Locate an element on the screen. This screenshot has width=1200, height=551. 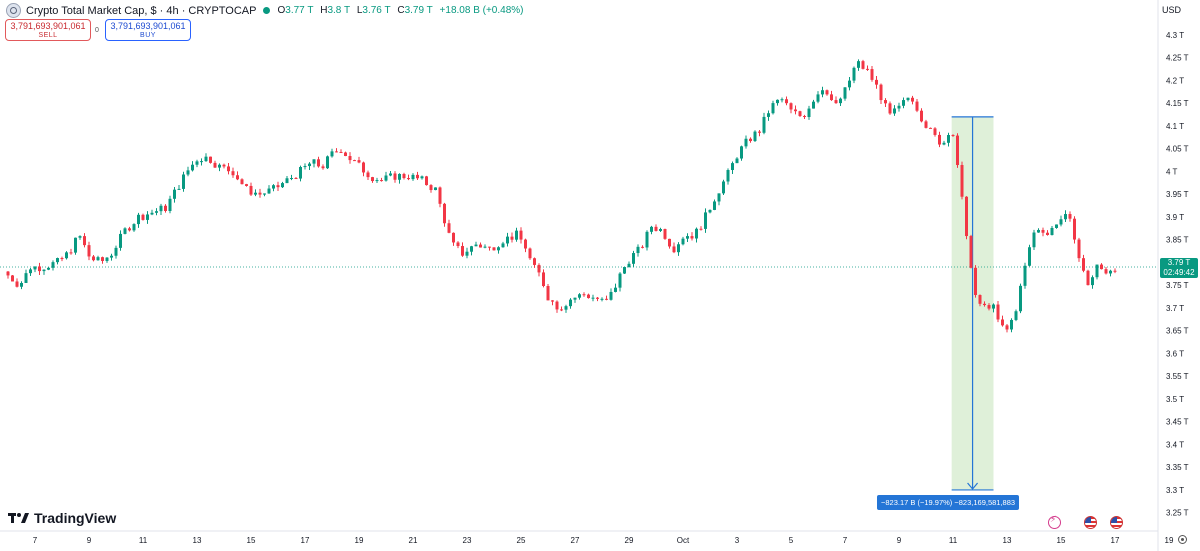
x-tick-label: 27 is located at coordinates (575, 540).